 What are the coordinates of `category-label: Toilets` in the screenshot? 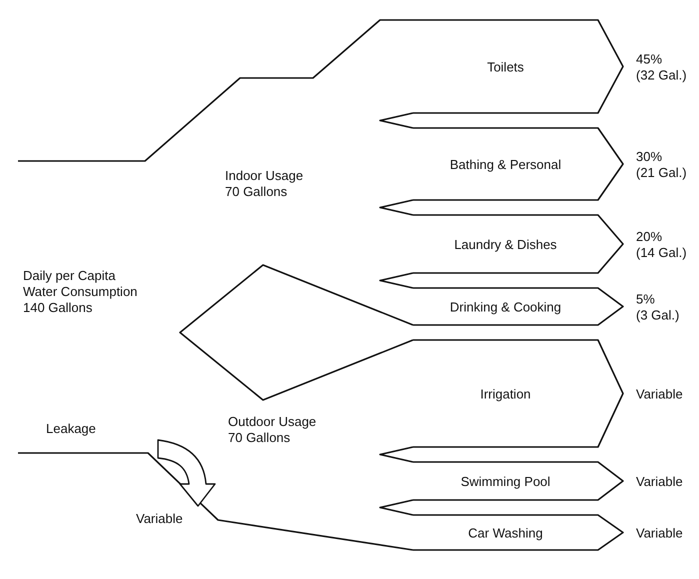 It's located at (505, 67).